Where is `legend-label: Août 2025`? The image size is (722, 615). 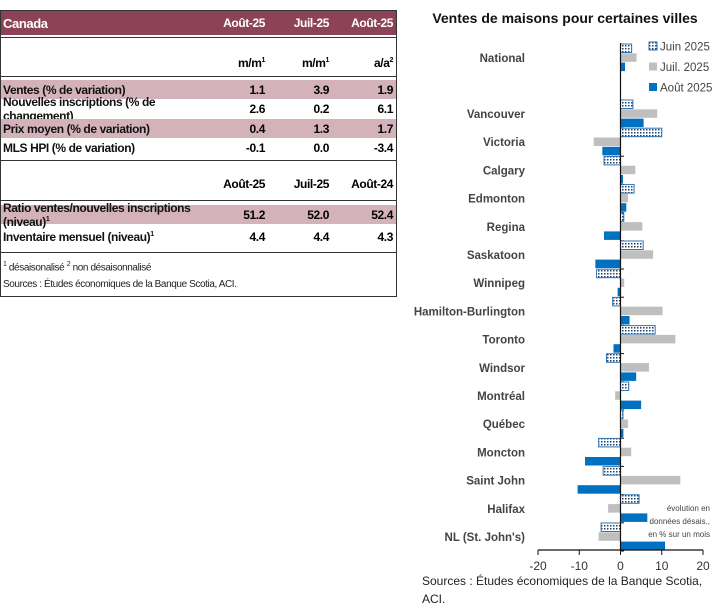 legend-label: Août 2025 is located at coordinates (686, 89).